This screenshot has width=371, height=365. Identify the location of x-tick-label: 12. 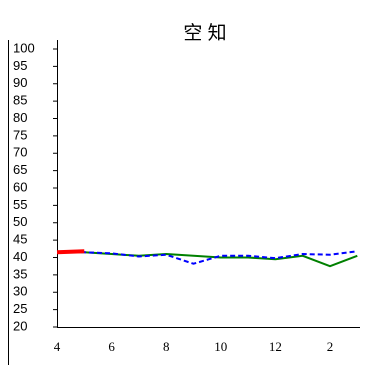
(275, 346).